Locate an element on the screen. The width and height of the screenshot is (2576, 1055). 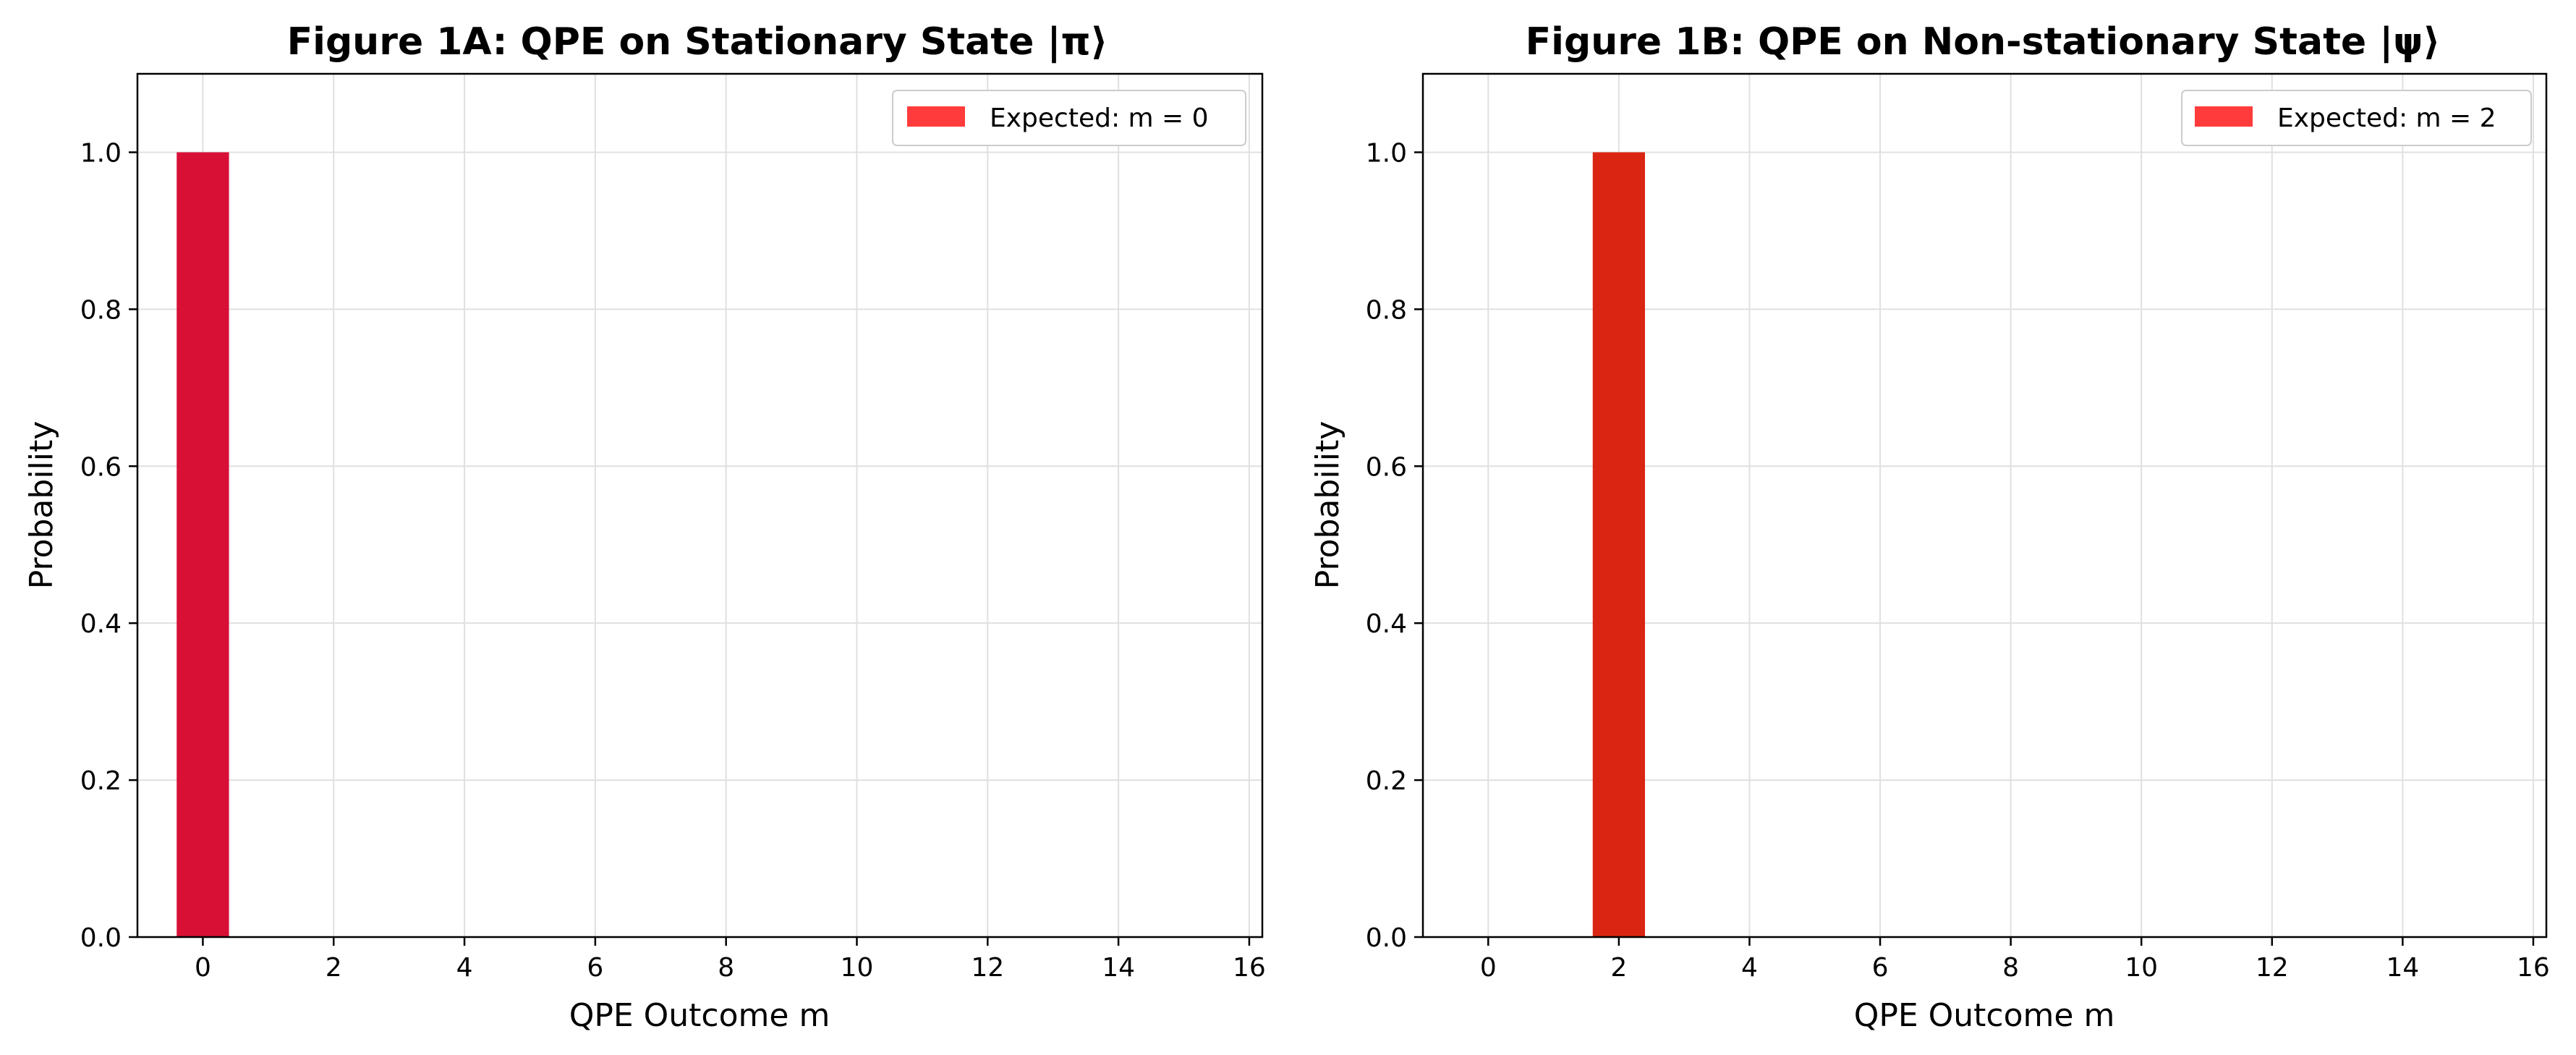
bars-1a is located at coordinates (203, 545).